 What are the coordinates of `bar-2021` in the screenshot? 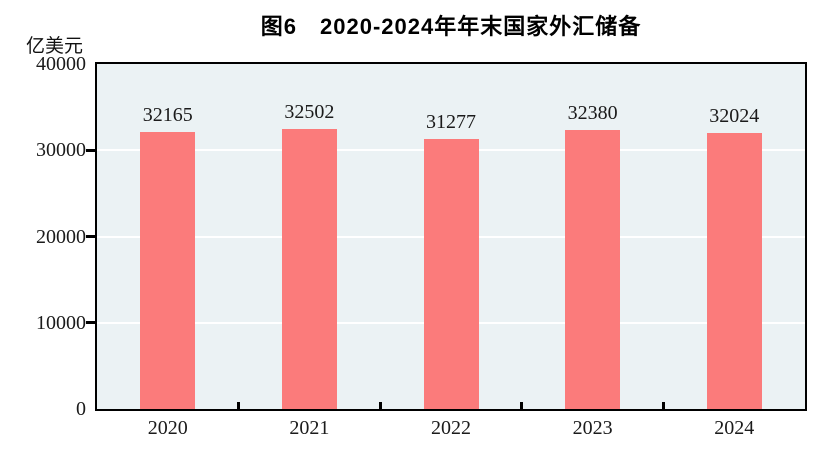 It's located at (309, 268).